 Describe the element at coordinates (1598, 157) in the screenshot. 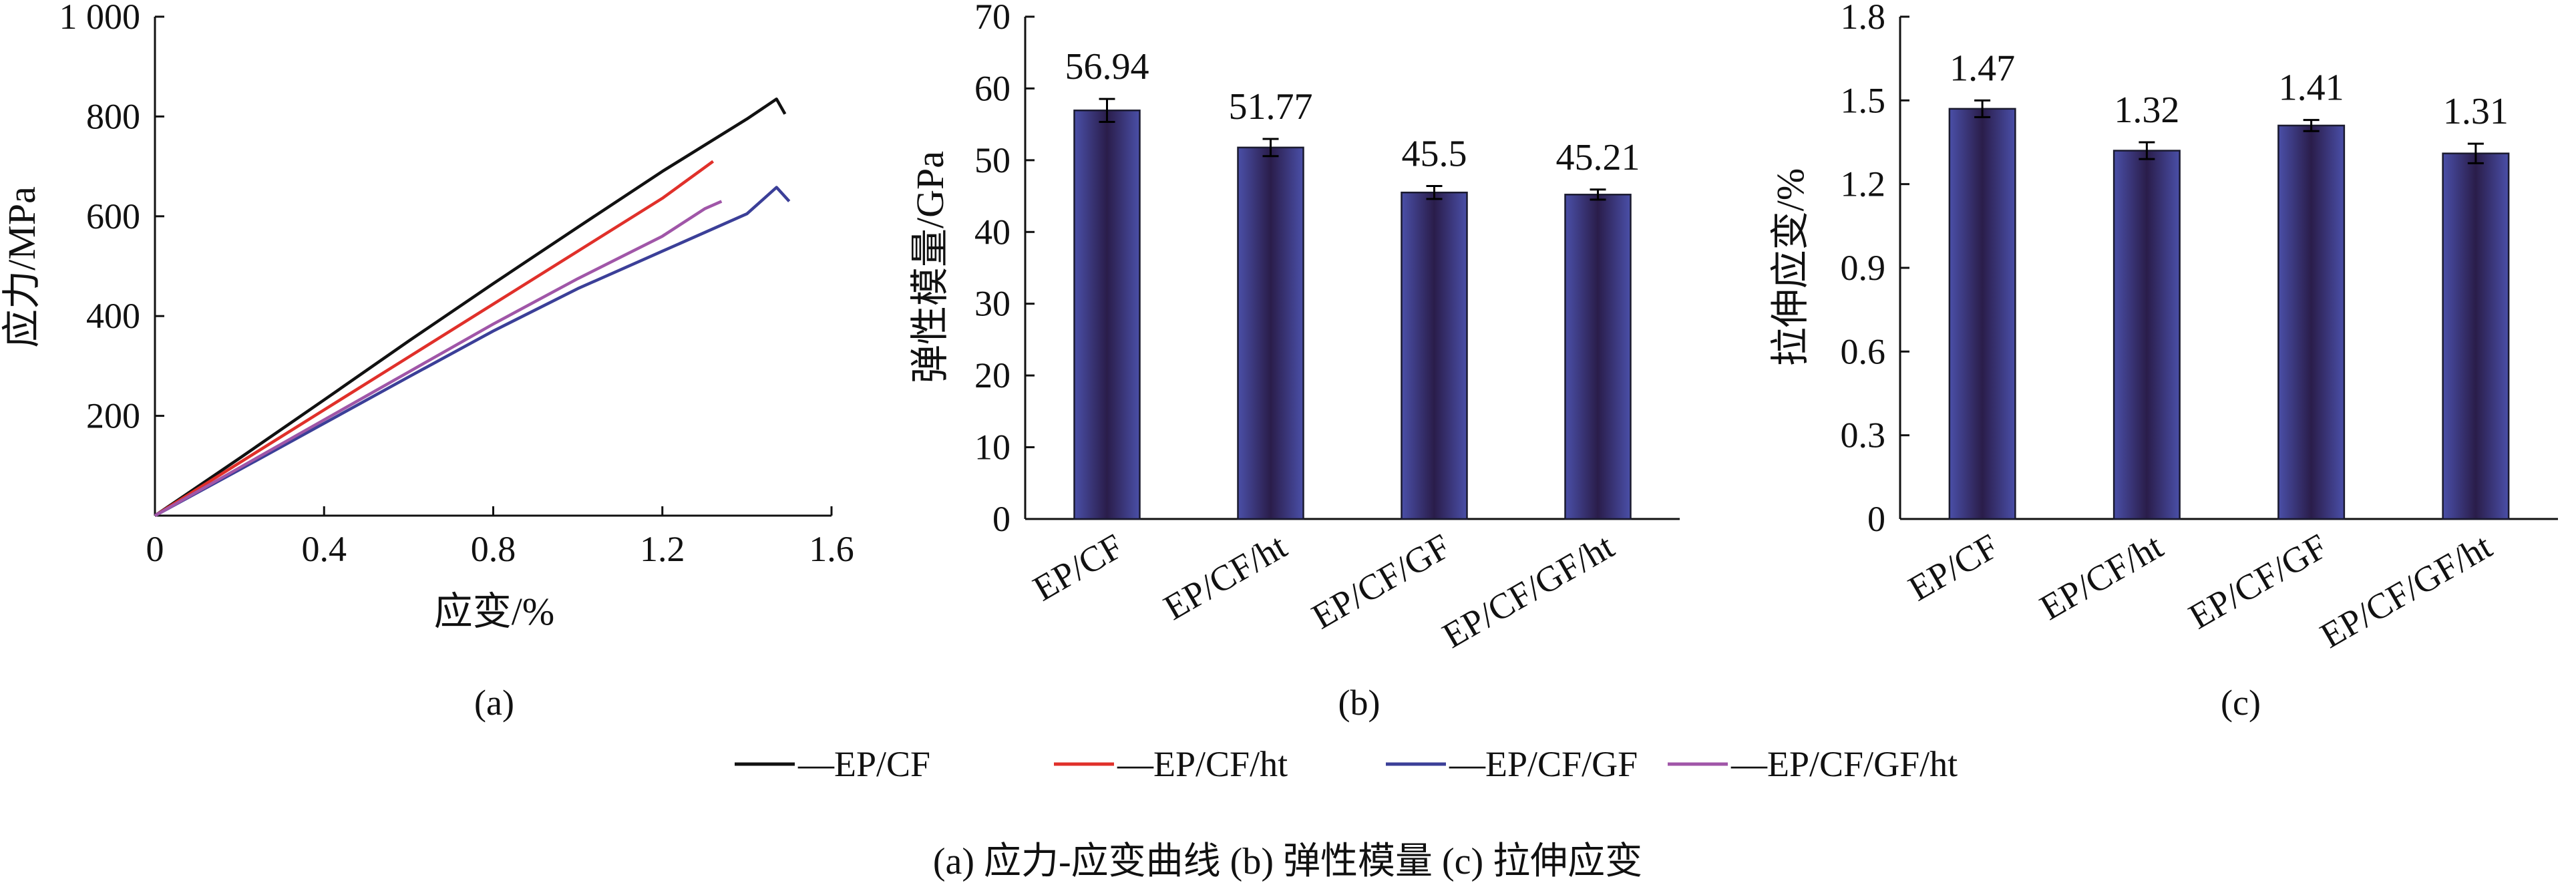

I see `data-label: 45.21` at that location.